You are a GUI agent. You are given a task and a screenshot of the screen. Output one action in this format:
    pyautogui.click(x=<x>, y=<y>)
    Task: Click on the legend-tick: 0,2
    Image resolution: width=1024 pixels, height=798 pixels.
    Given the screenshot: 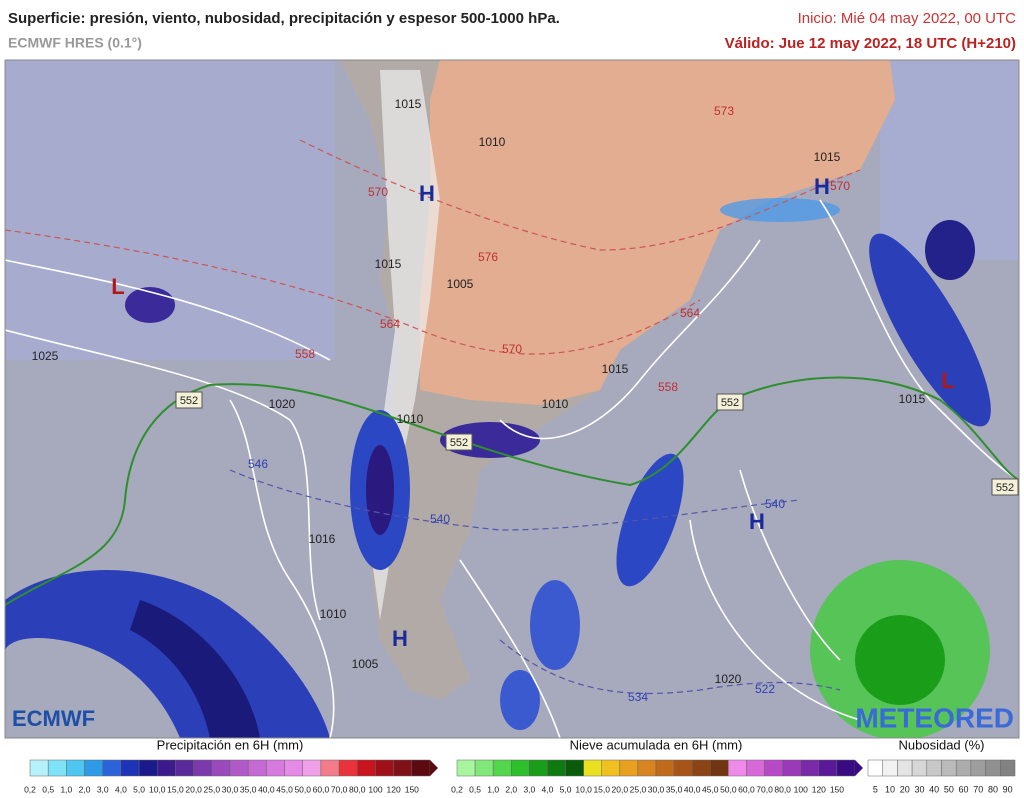 What is the action you would take?
    pyautogui.click(x=457, y=789)
    